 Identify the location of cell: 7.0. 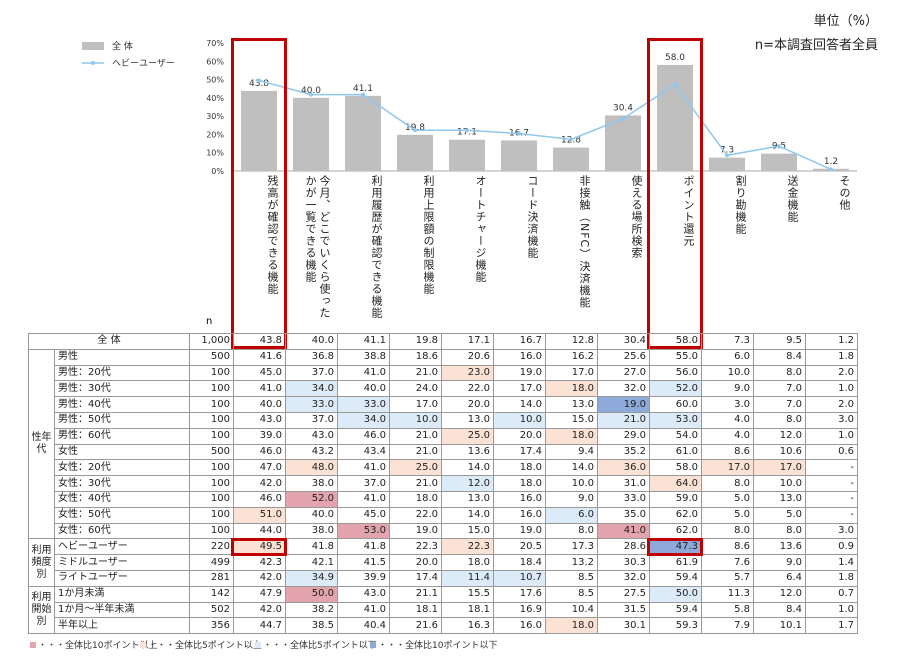
(779, 404).